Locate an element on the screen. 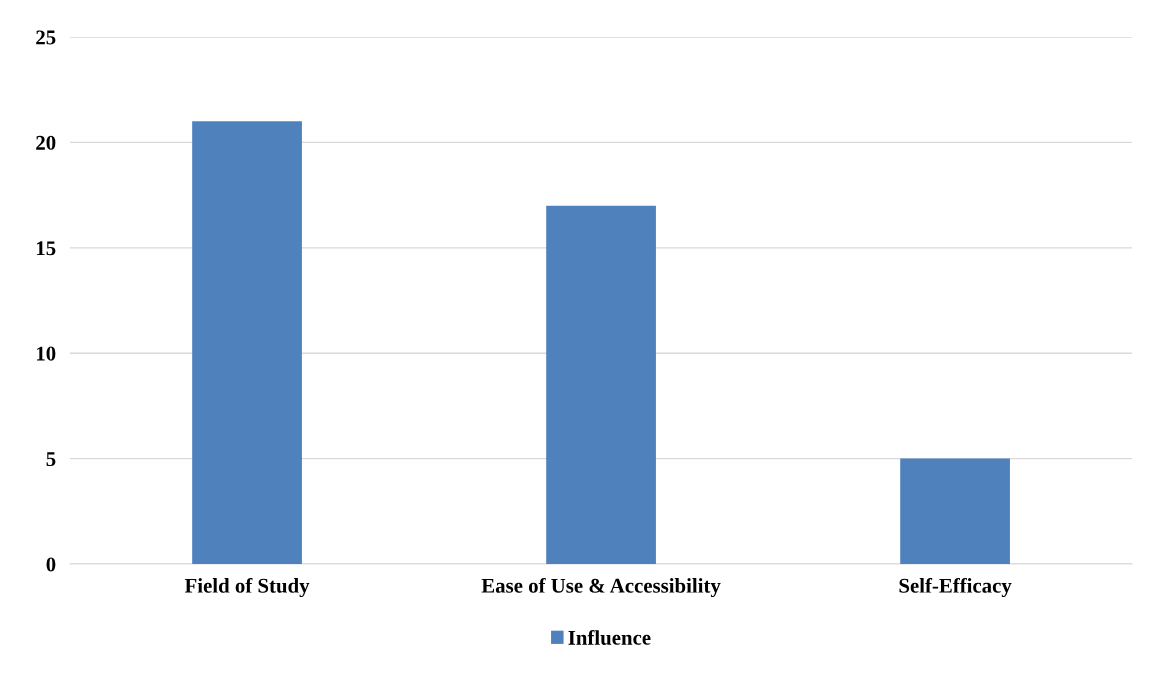  legend-label: Influence is located at coordinates (609, 637).